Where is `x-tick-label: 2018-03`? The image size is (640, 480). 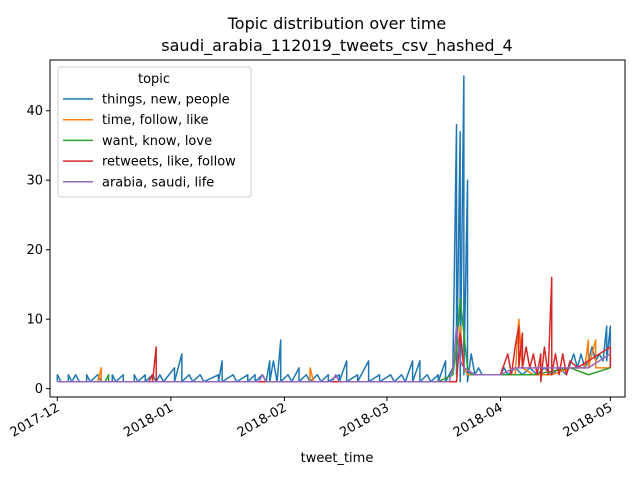
x-tick-label: 2018-03 is located at coordinates (364, 420).